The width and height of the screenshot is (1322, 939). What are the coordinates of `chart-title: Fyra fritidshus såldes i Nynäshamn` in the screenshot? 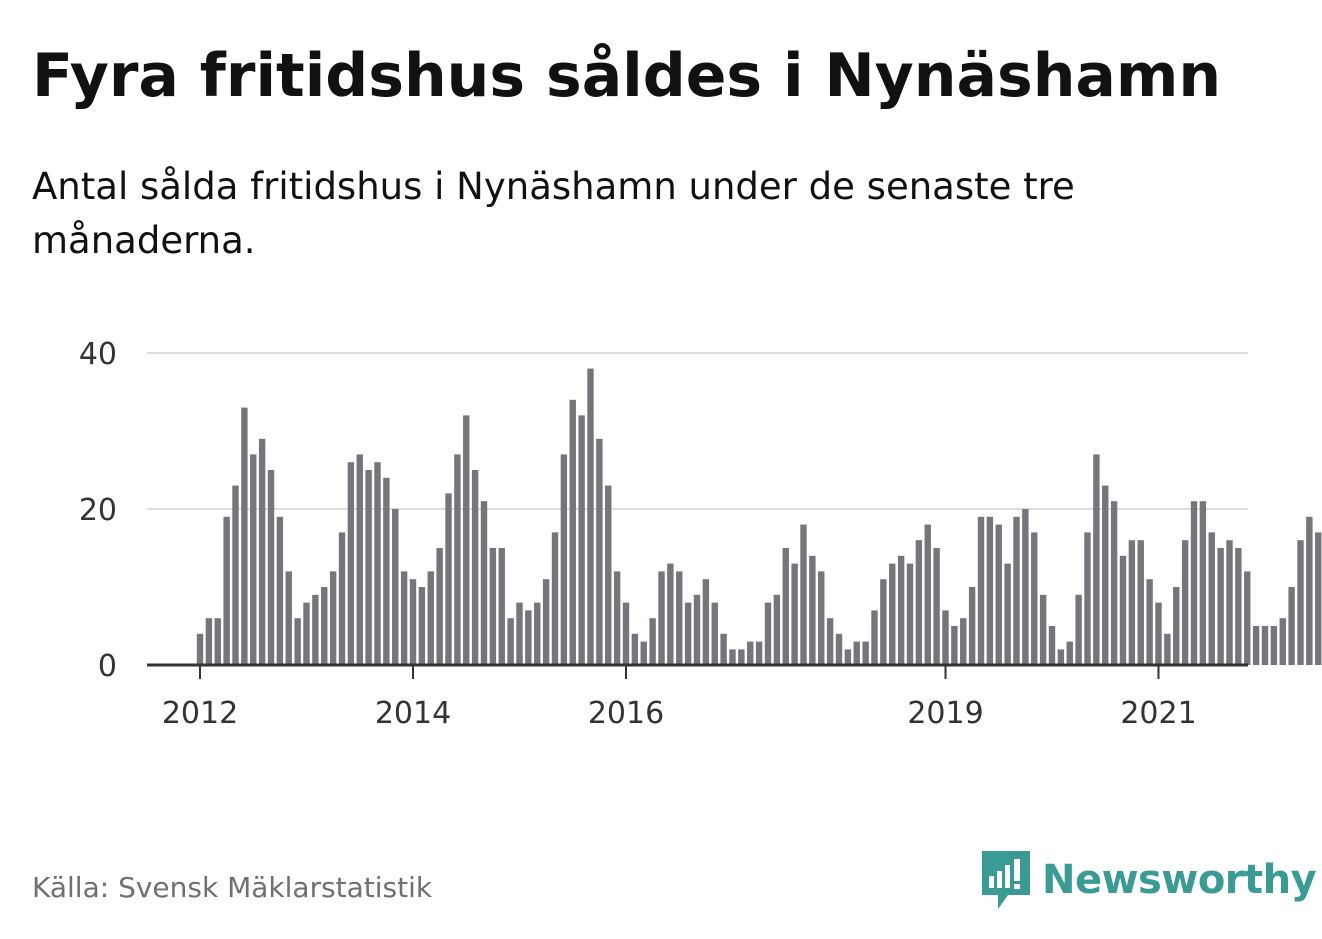 It's located at (627, 76).